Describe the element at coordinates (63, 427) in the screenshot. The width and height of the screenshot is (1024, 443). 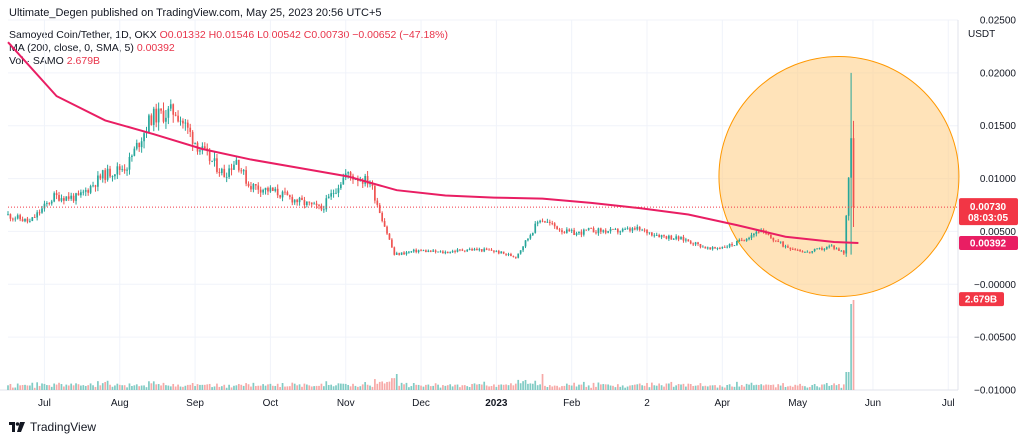
I see `footer-brand-label: TradingView` at that location.